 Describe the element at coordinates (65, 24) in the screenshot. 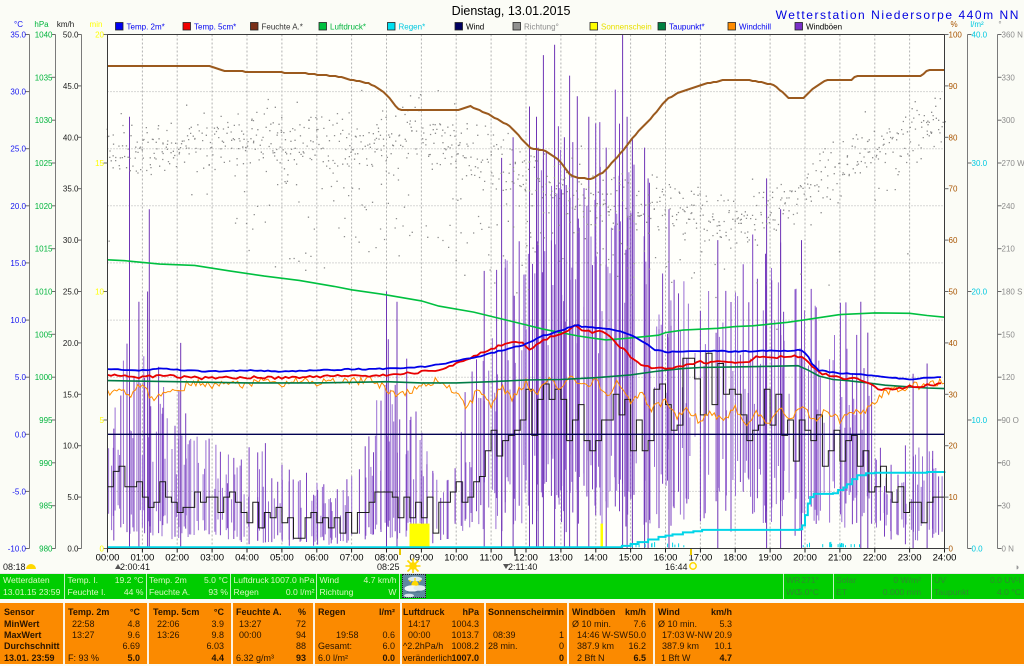

I see `svg-text: km/h` at that location.